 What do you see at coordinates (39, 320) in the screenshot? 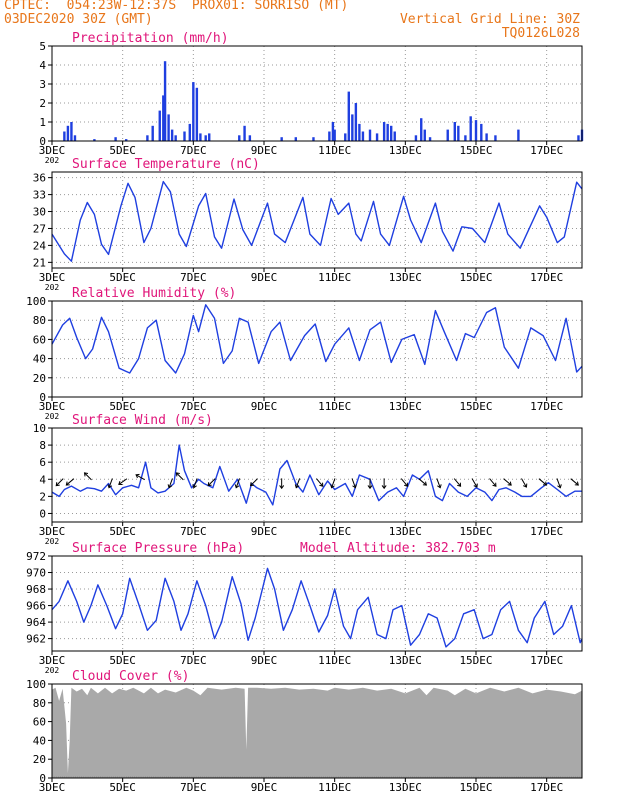
I see `rh-ytick-label: 80` at bounding box center [39, 320].